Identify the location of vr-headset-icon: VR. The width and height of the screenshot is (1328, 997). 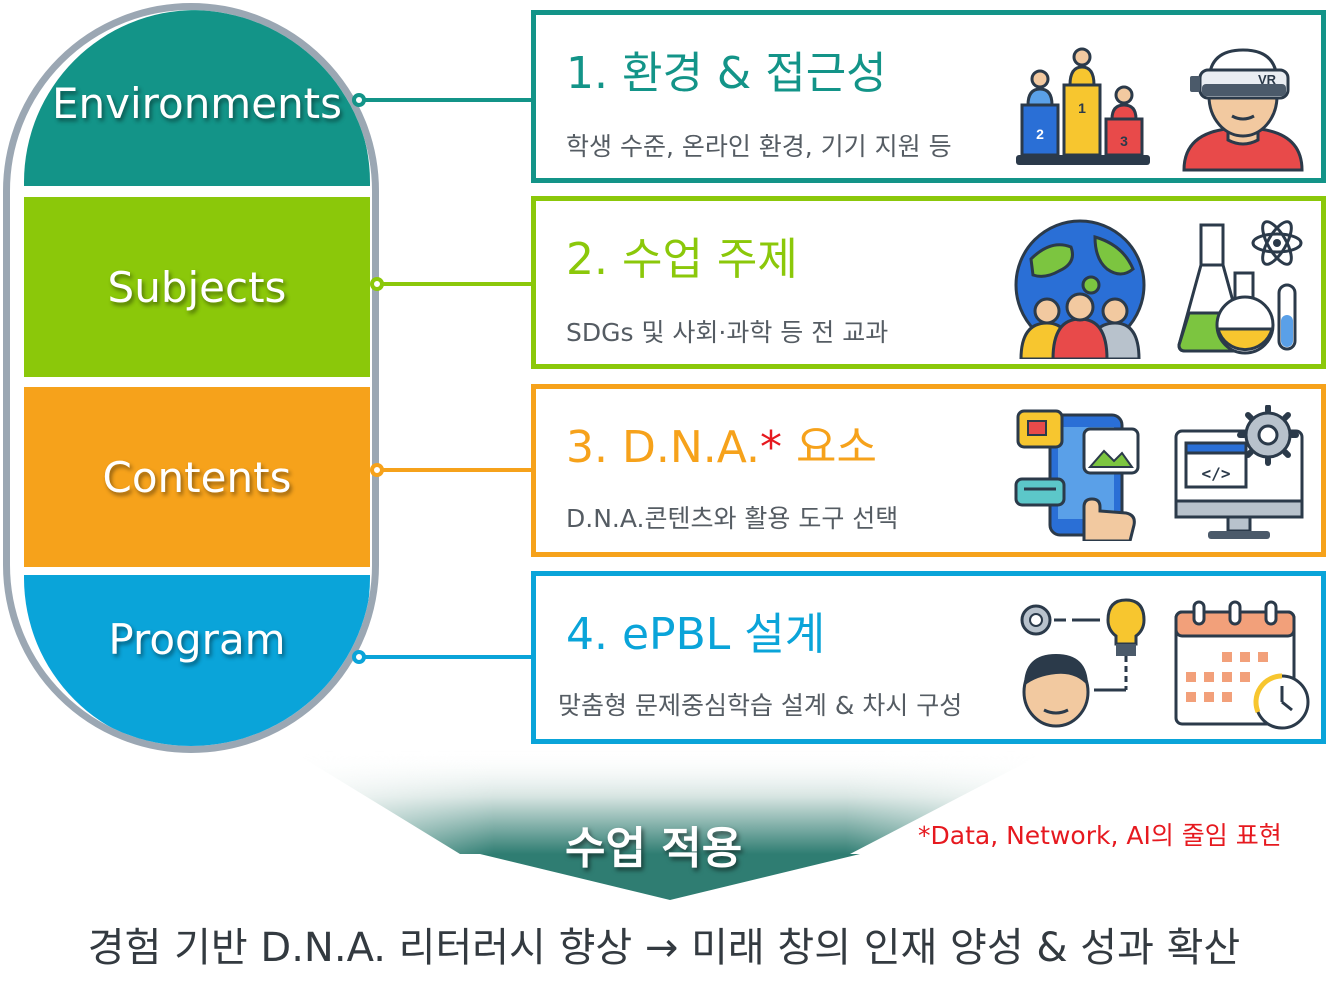
(1243, 110).